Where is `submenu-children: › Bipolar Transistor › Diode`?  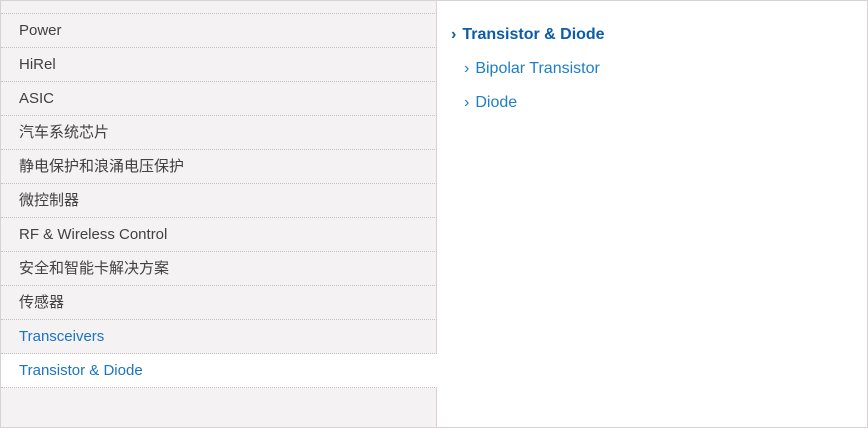
submenu-children: › Bipolar Transistor › Diode is located at coordinates (654, 85).